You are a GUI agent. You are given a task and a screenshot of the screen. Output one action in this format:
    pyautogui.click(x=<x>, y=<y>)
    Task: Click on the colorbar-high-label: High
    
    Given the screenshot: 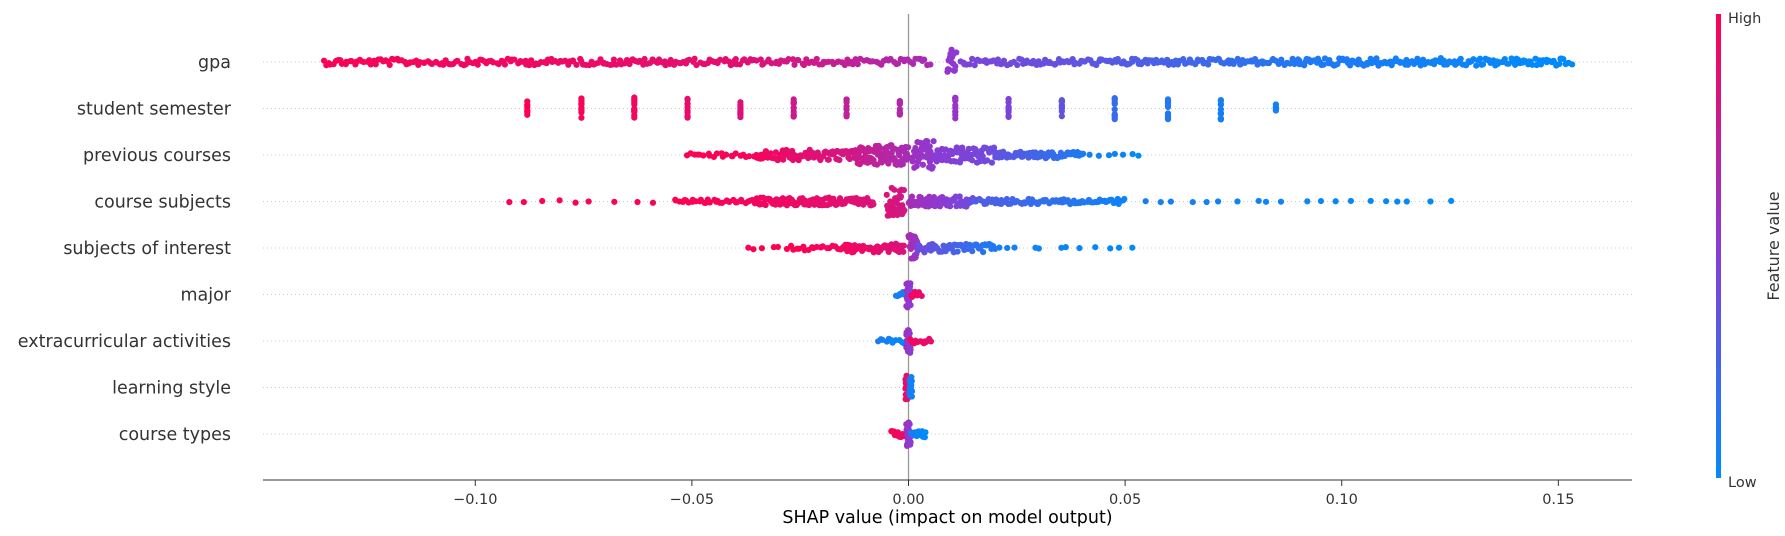 What is the action you would take?
    pyautogui.click(x=1744, y=19)
    